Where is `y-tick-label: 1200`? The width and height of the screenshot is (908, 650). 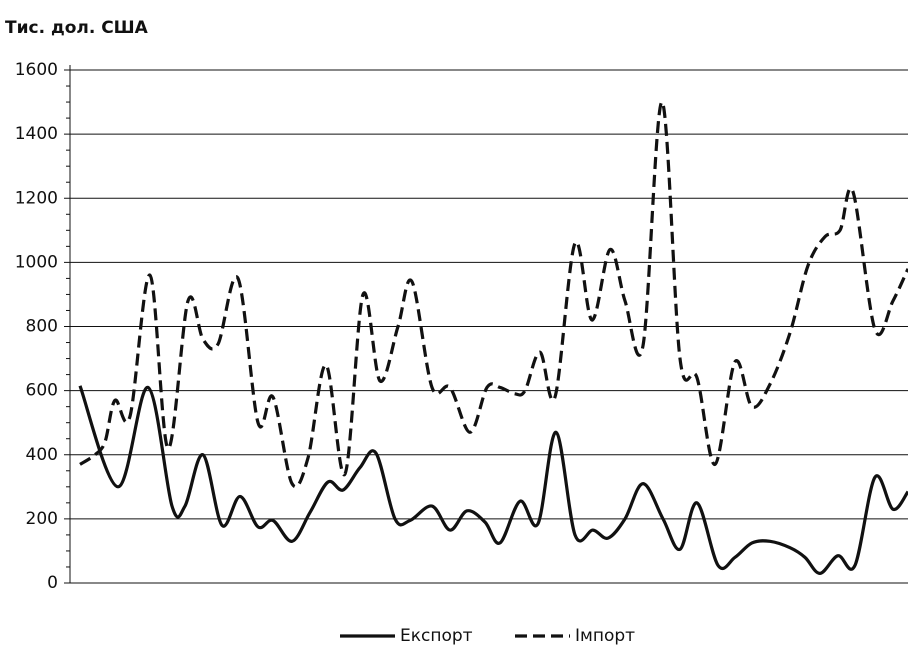 y-tick-label: 1200 is located at coordinates (36, 198).